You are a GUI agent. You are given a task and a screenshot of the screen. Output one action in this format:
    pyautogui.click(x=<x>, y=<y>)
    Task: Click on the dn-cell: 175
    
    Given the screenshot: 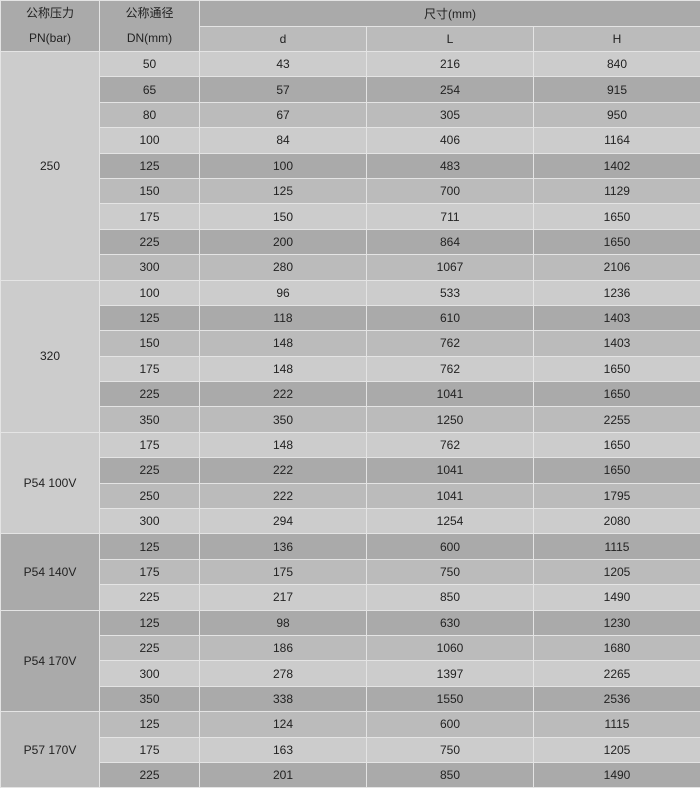 What is the action you would take?
    pyautogui.click(x=150, y=571)
    